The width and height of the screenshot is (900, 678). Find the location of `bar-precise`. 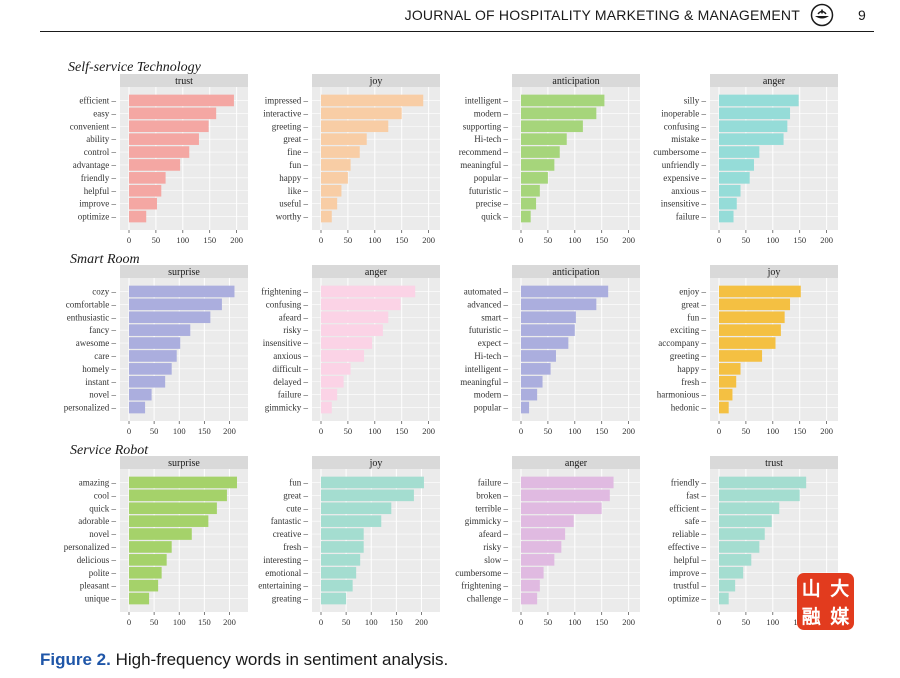

bar-precise is located at coordinates (529, 203).